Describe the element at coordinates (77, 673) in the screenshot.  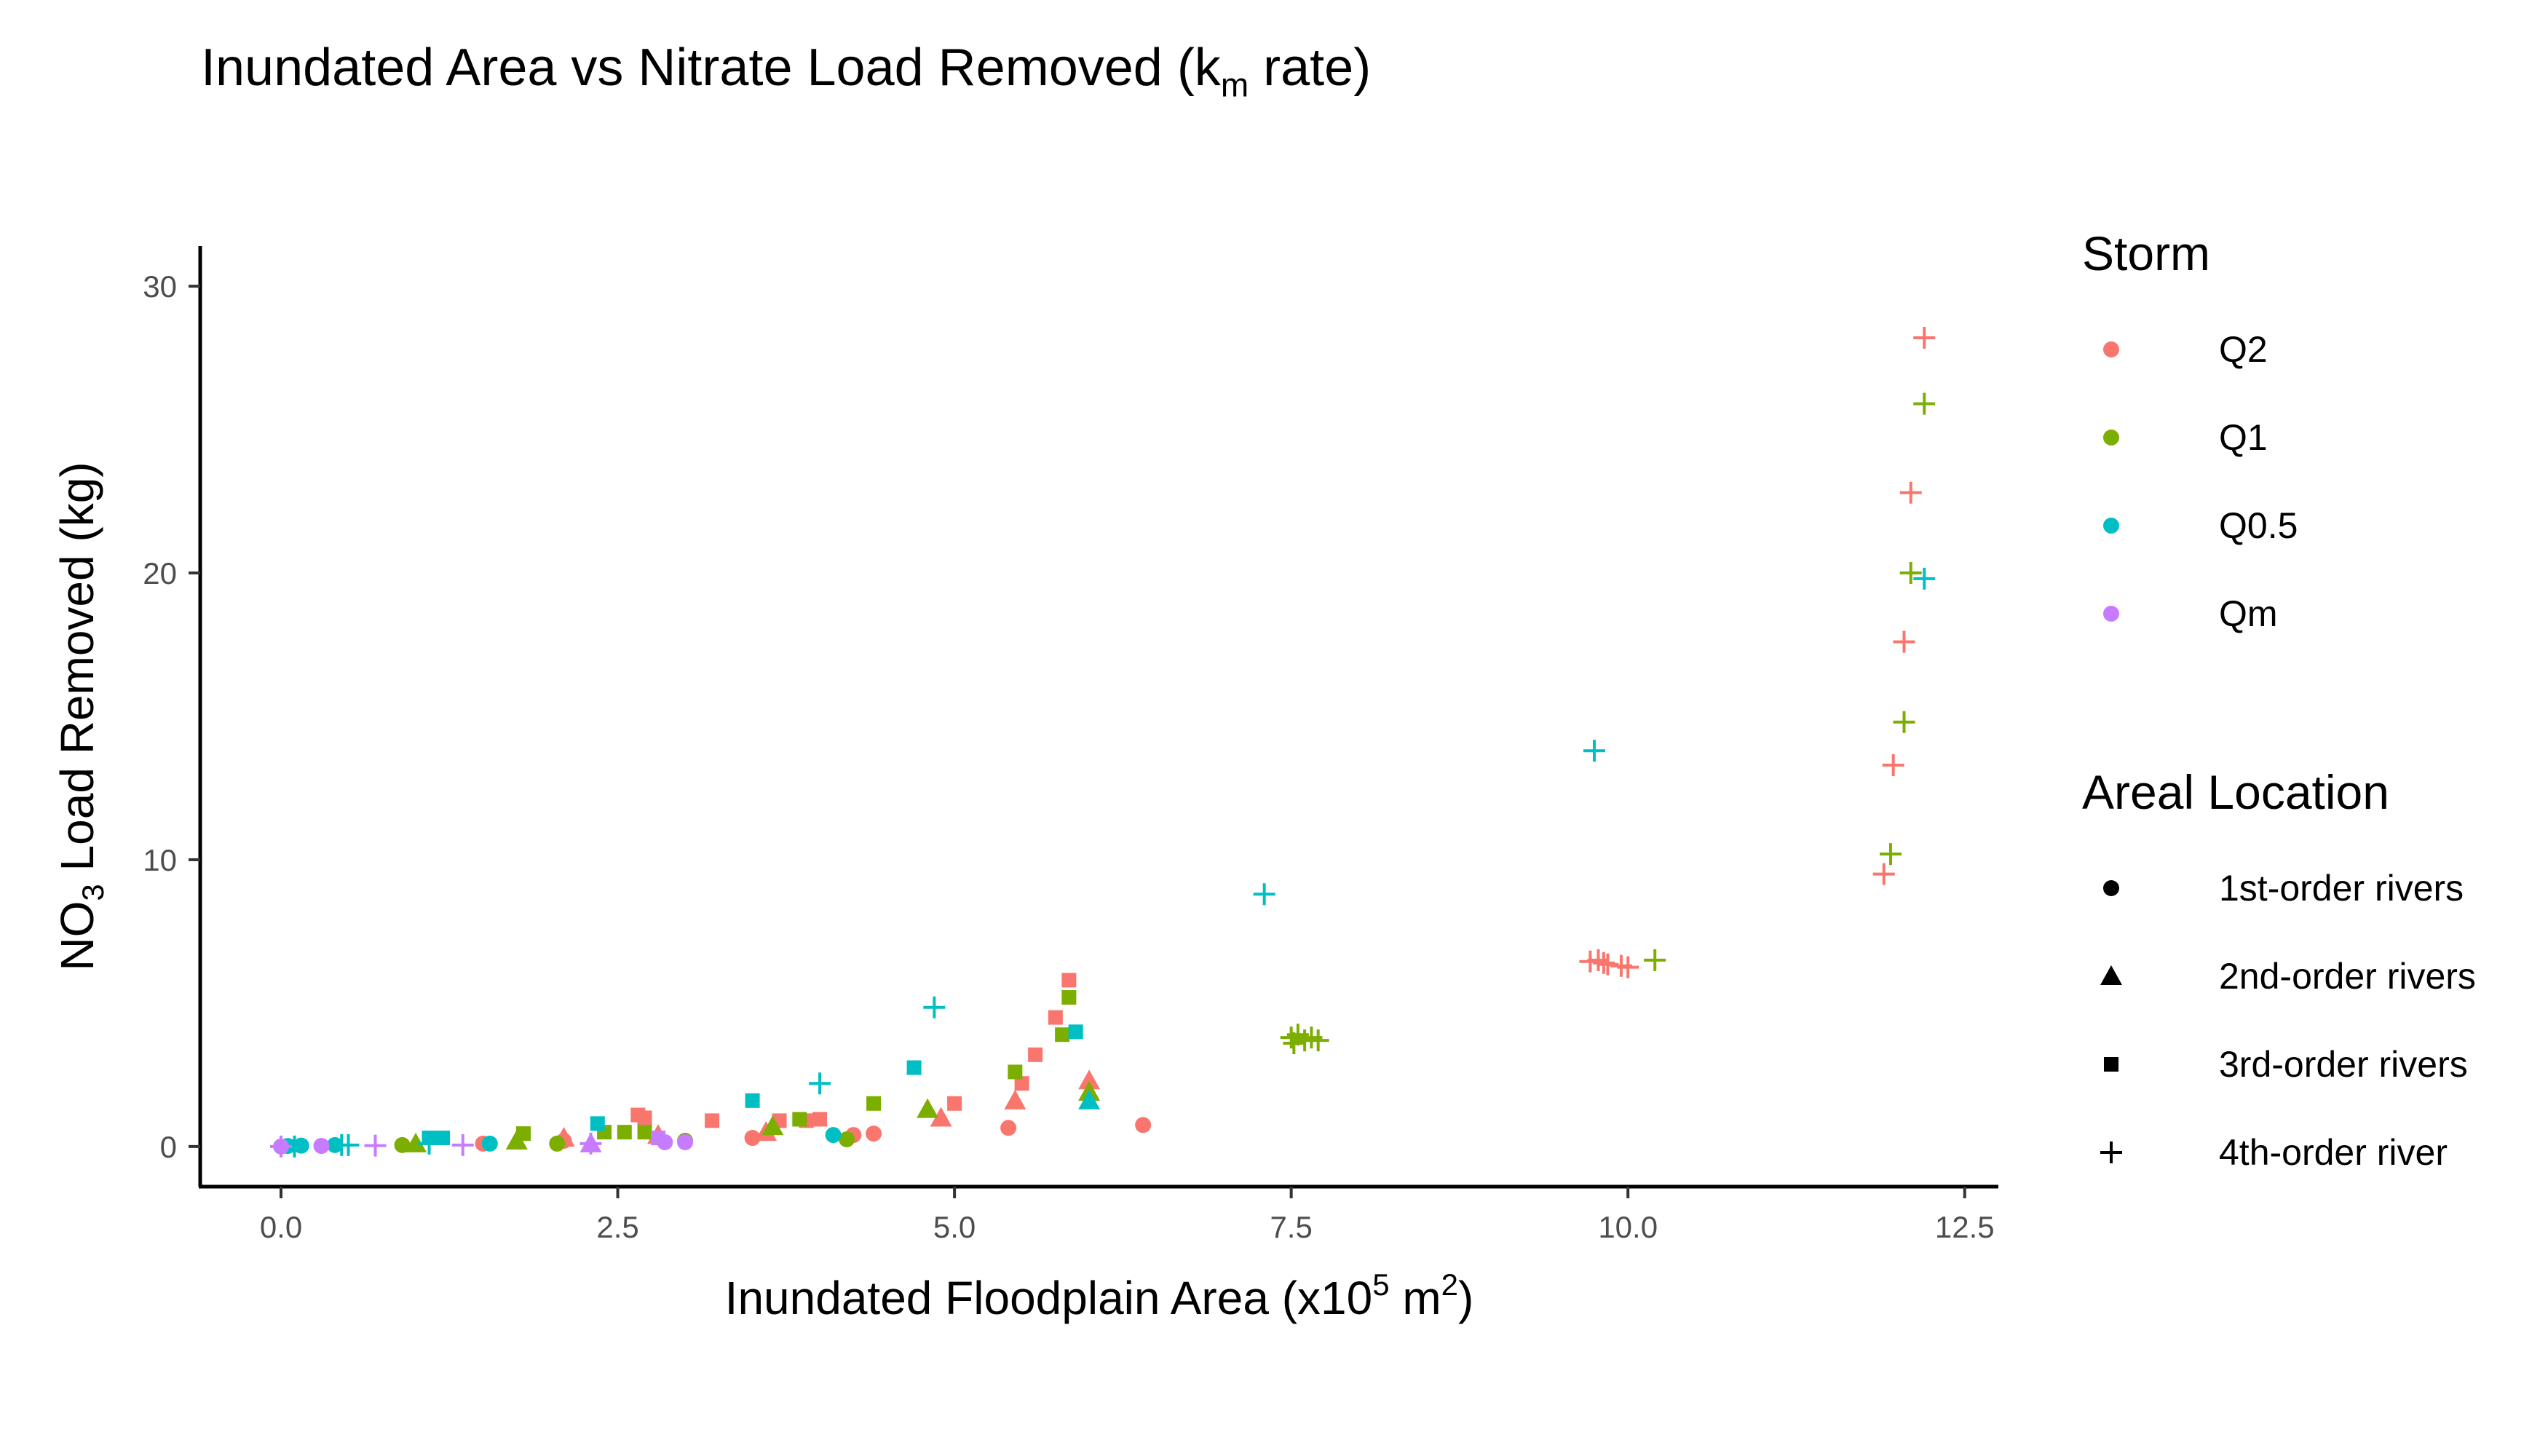
I see `y-axis-title-tail: Load Removed (kg)` at that location.